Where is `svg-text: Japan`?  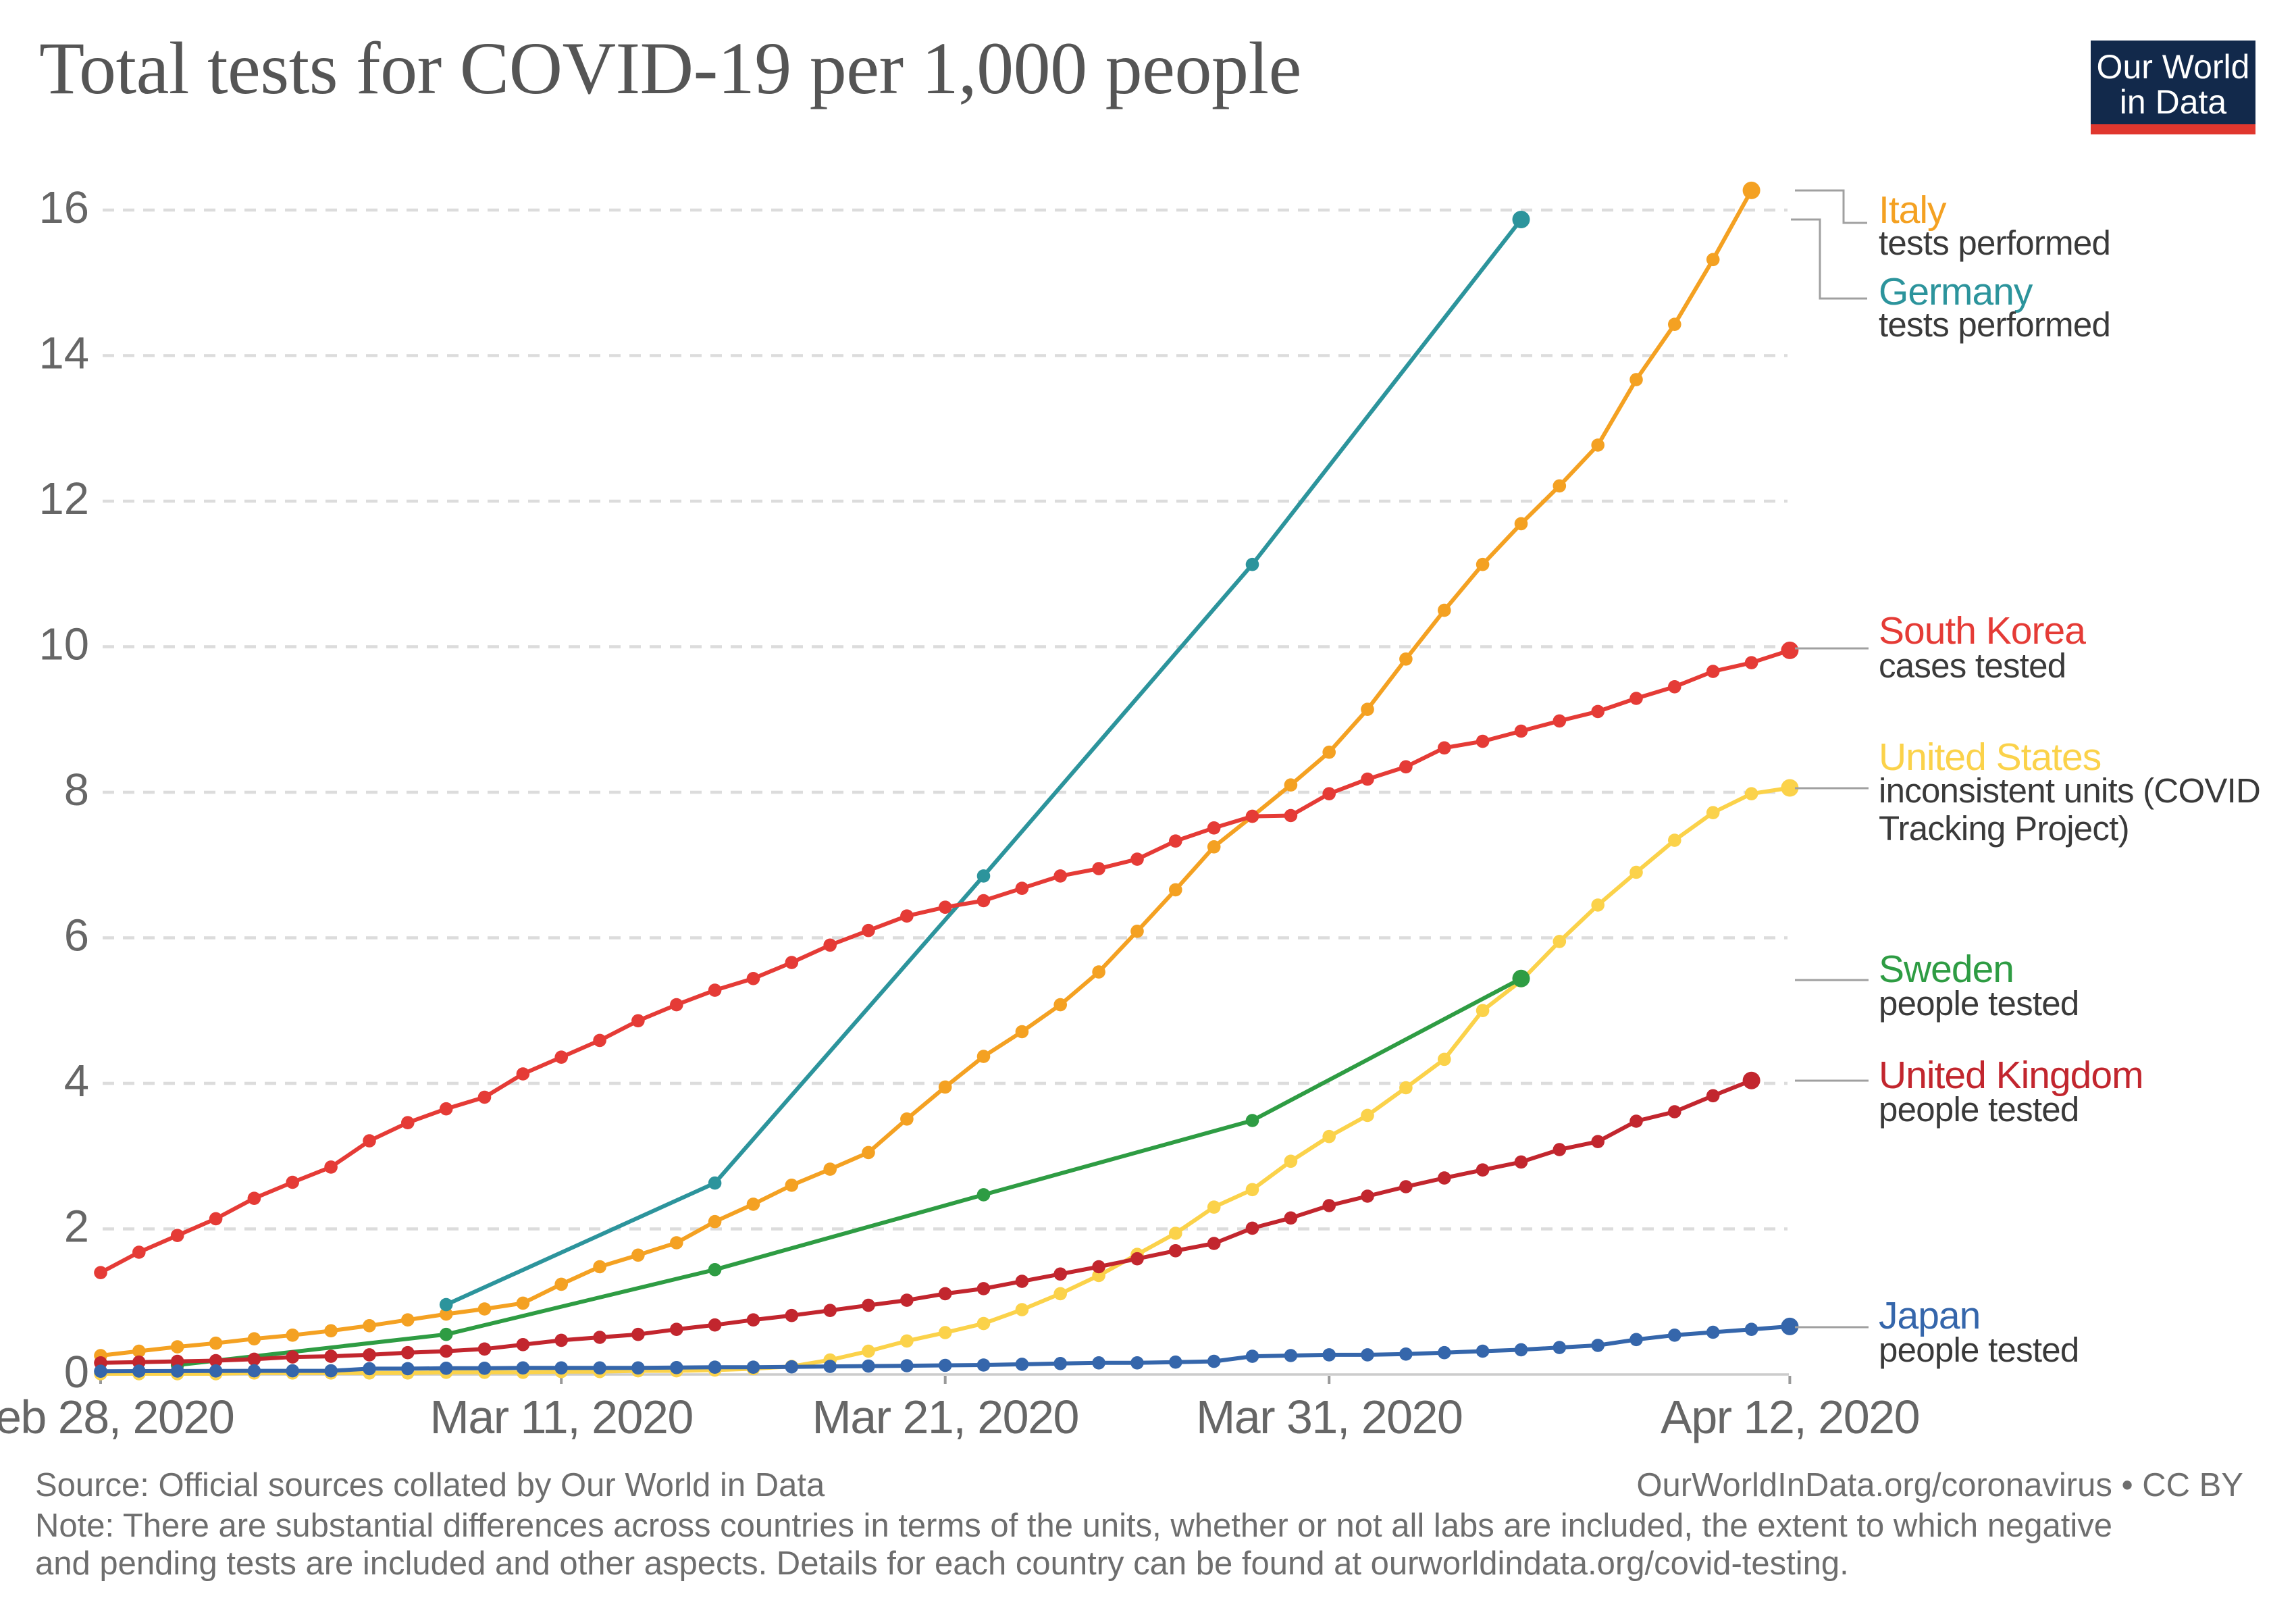 svg-text: Japan is located at coordinates (1929, 1315).